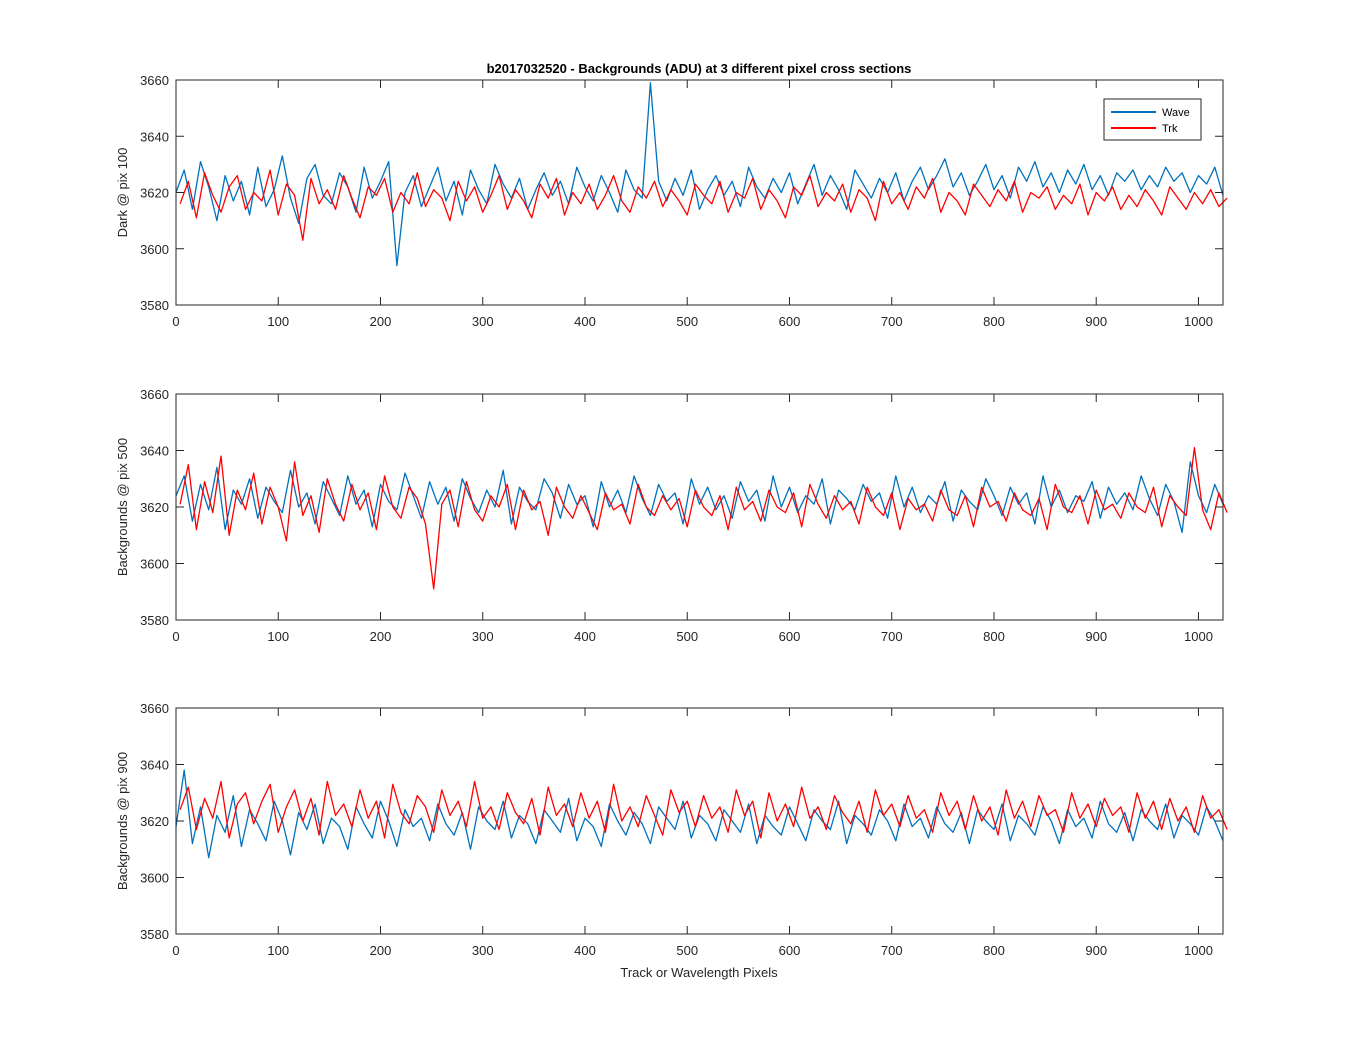 The image size is (1350, 1050). What do you see at coordinates (1170, 129) in the screenshot?
I see `legend-trk-label: Trk` at bounding box center [1170, 129].